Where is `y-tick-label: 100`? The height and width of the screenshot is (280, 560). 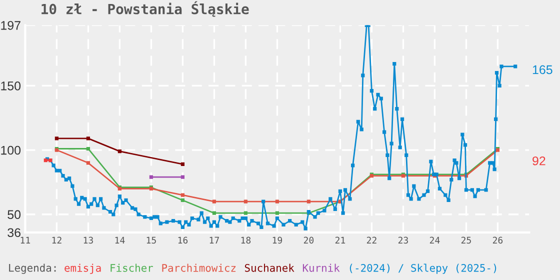
y-tick-label: 100 is located at coordinates (11, 150).